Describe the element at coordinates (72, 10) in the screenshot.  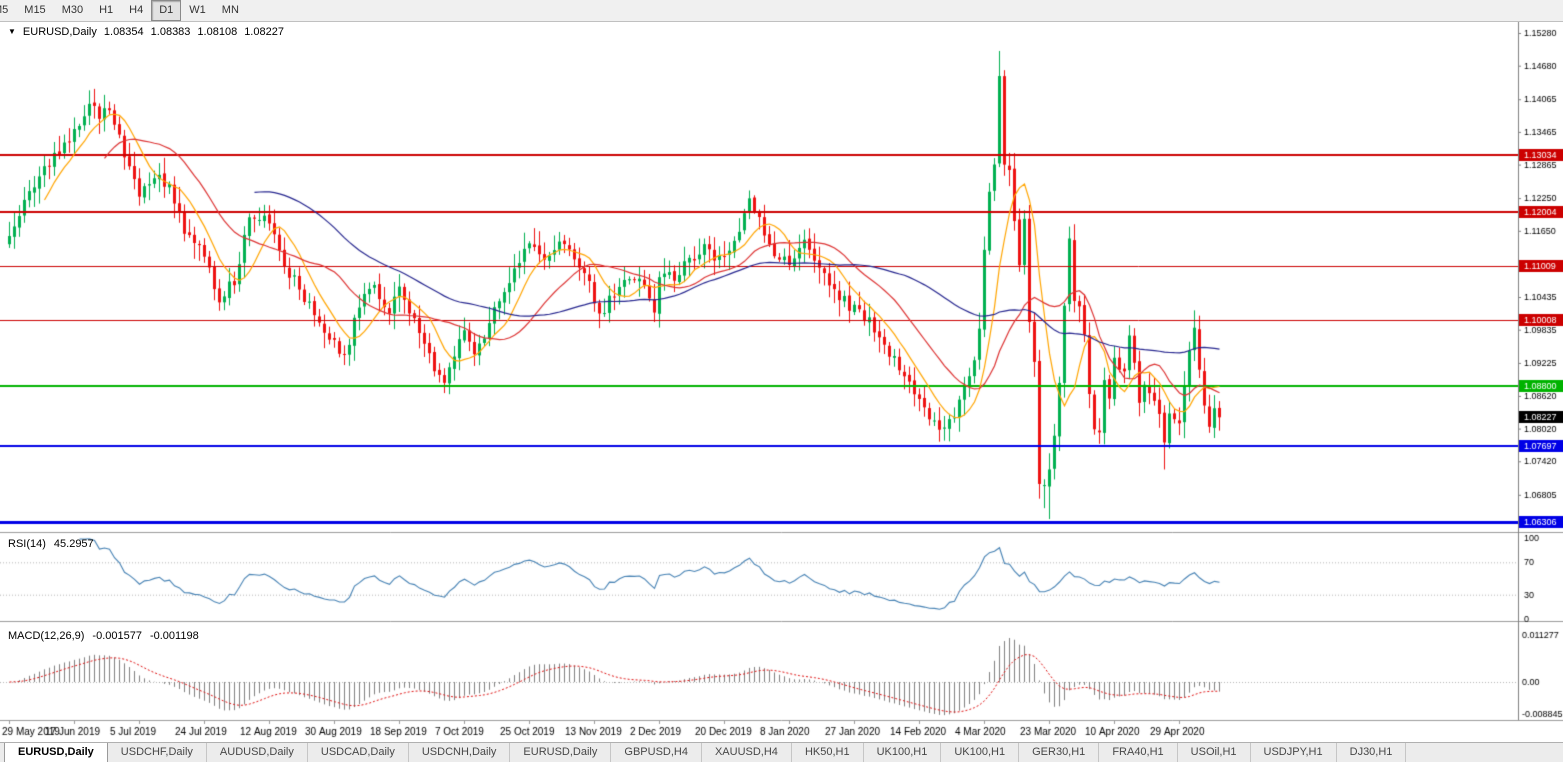
I see `timeframe-button-m30: M30` at that location.